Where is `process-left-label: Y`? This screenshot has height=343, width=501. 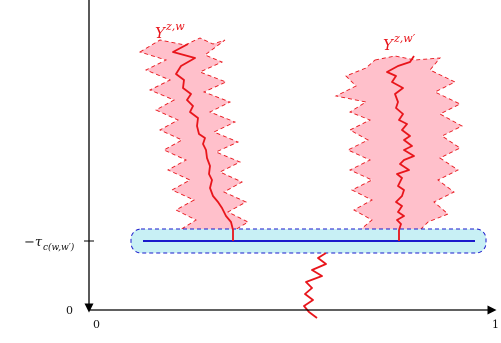
process-left-label: Y is located at coordinates (161, 33).